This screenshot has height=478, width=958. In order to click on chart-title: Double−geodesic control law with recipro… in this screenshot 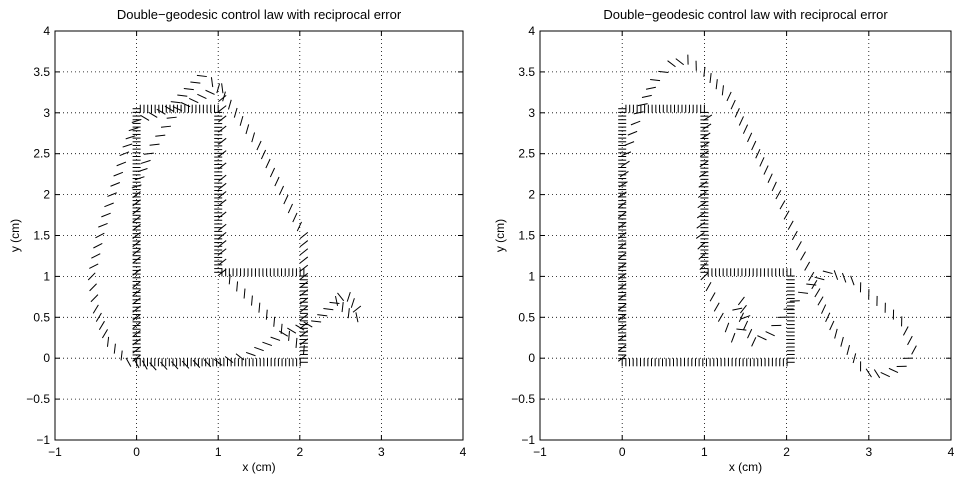, I will do `click(745, 14)`.